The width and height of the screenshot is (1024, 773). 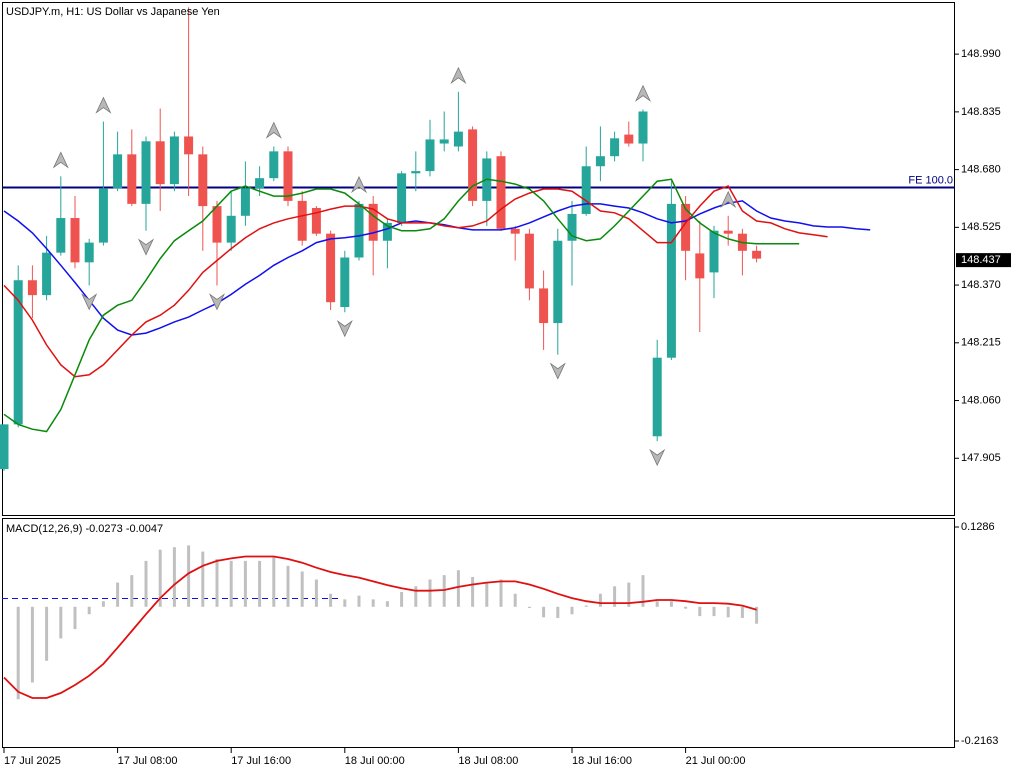 What do you see at coordinates (981, 112) in the screenshot?
I see `y-tick-label: 148.835` at bounding box center [981, 112].